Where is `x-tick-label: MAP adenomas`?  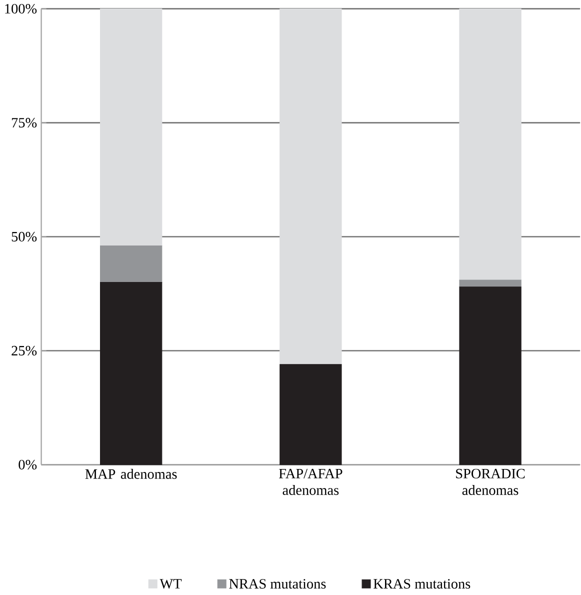
x-tick-label: MAP adenomas is located at coordinates (131, 473).